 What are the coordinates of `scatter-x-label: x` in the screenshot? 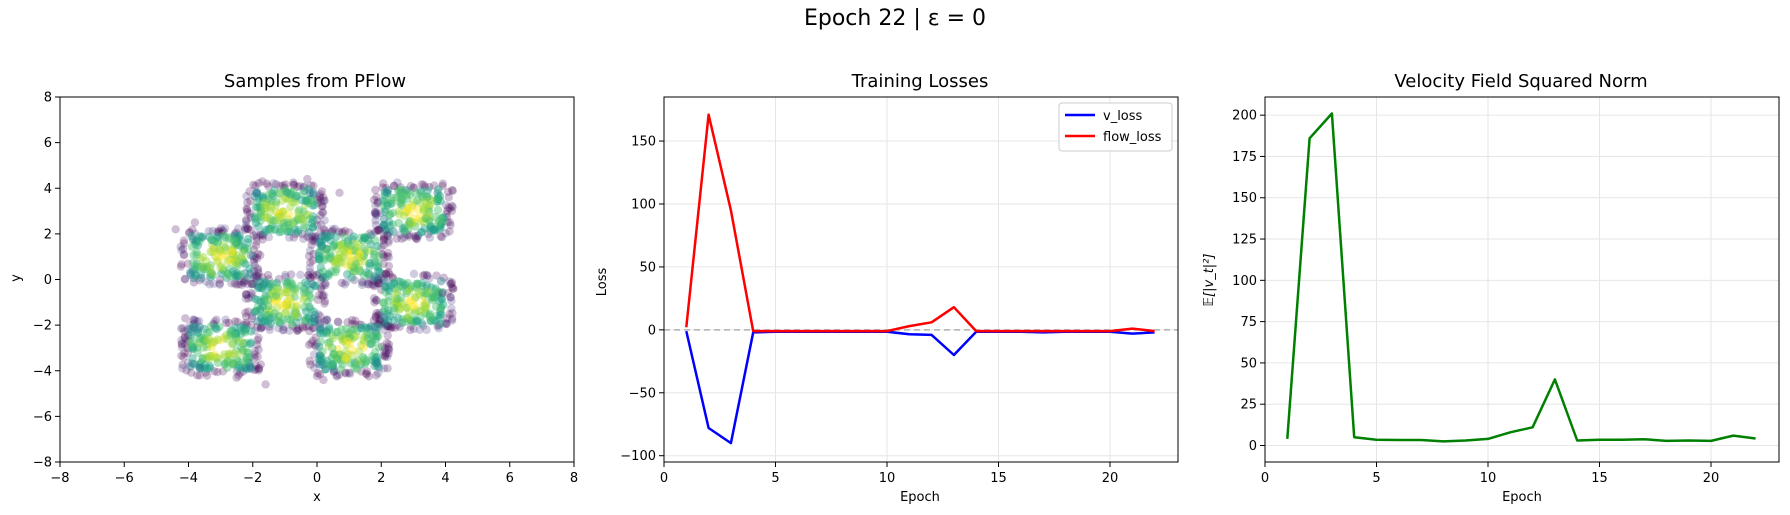 It's located at (317, 497).